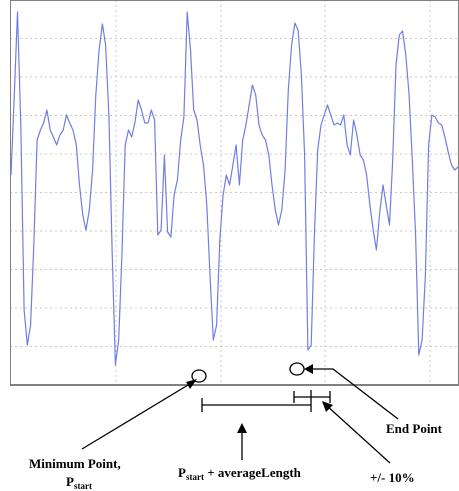 Image resolution: width=459 pixels, height=491 pixels. What do you see at coordinates (414, 428) in the screenshot?
I see `end-point-label: End Point` at bounding box center [414, 428].